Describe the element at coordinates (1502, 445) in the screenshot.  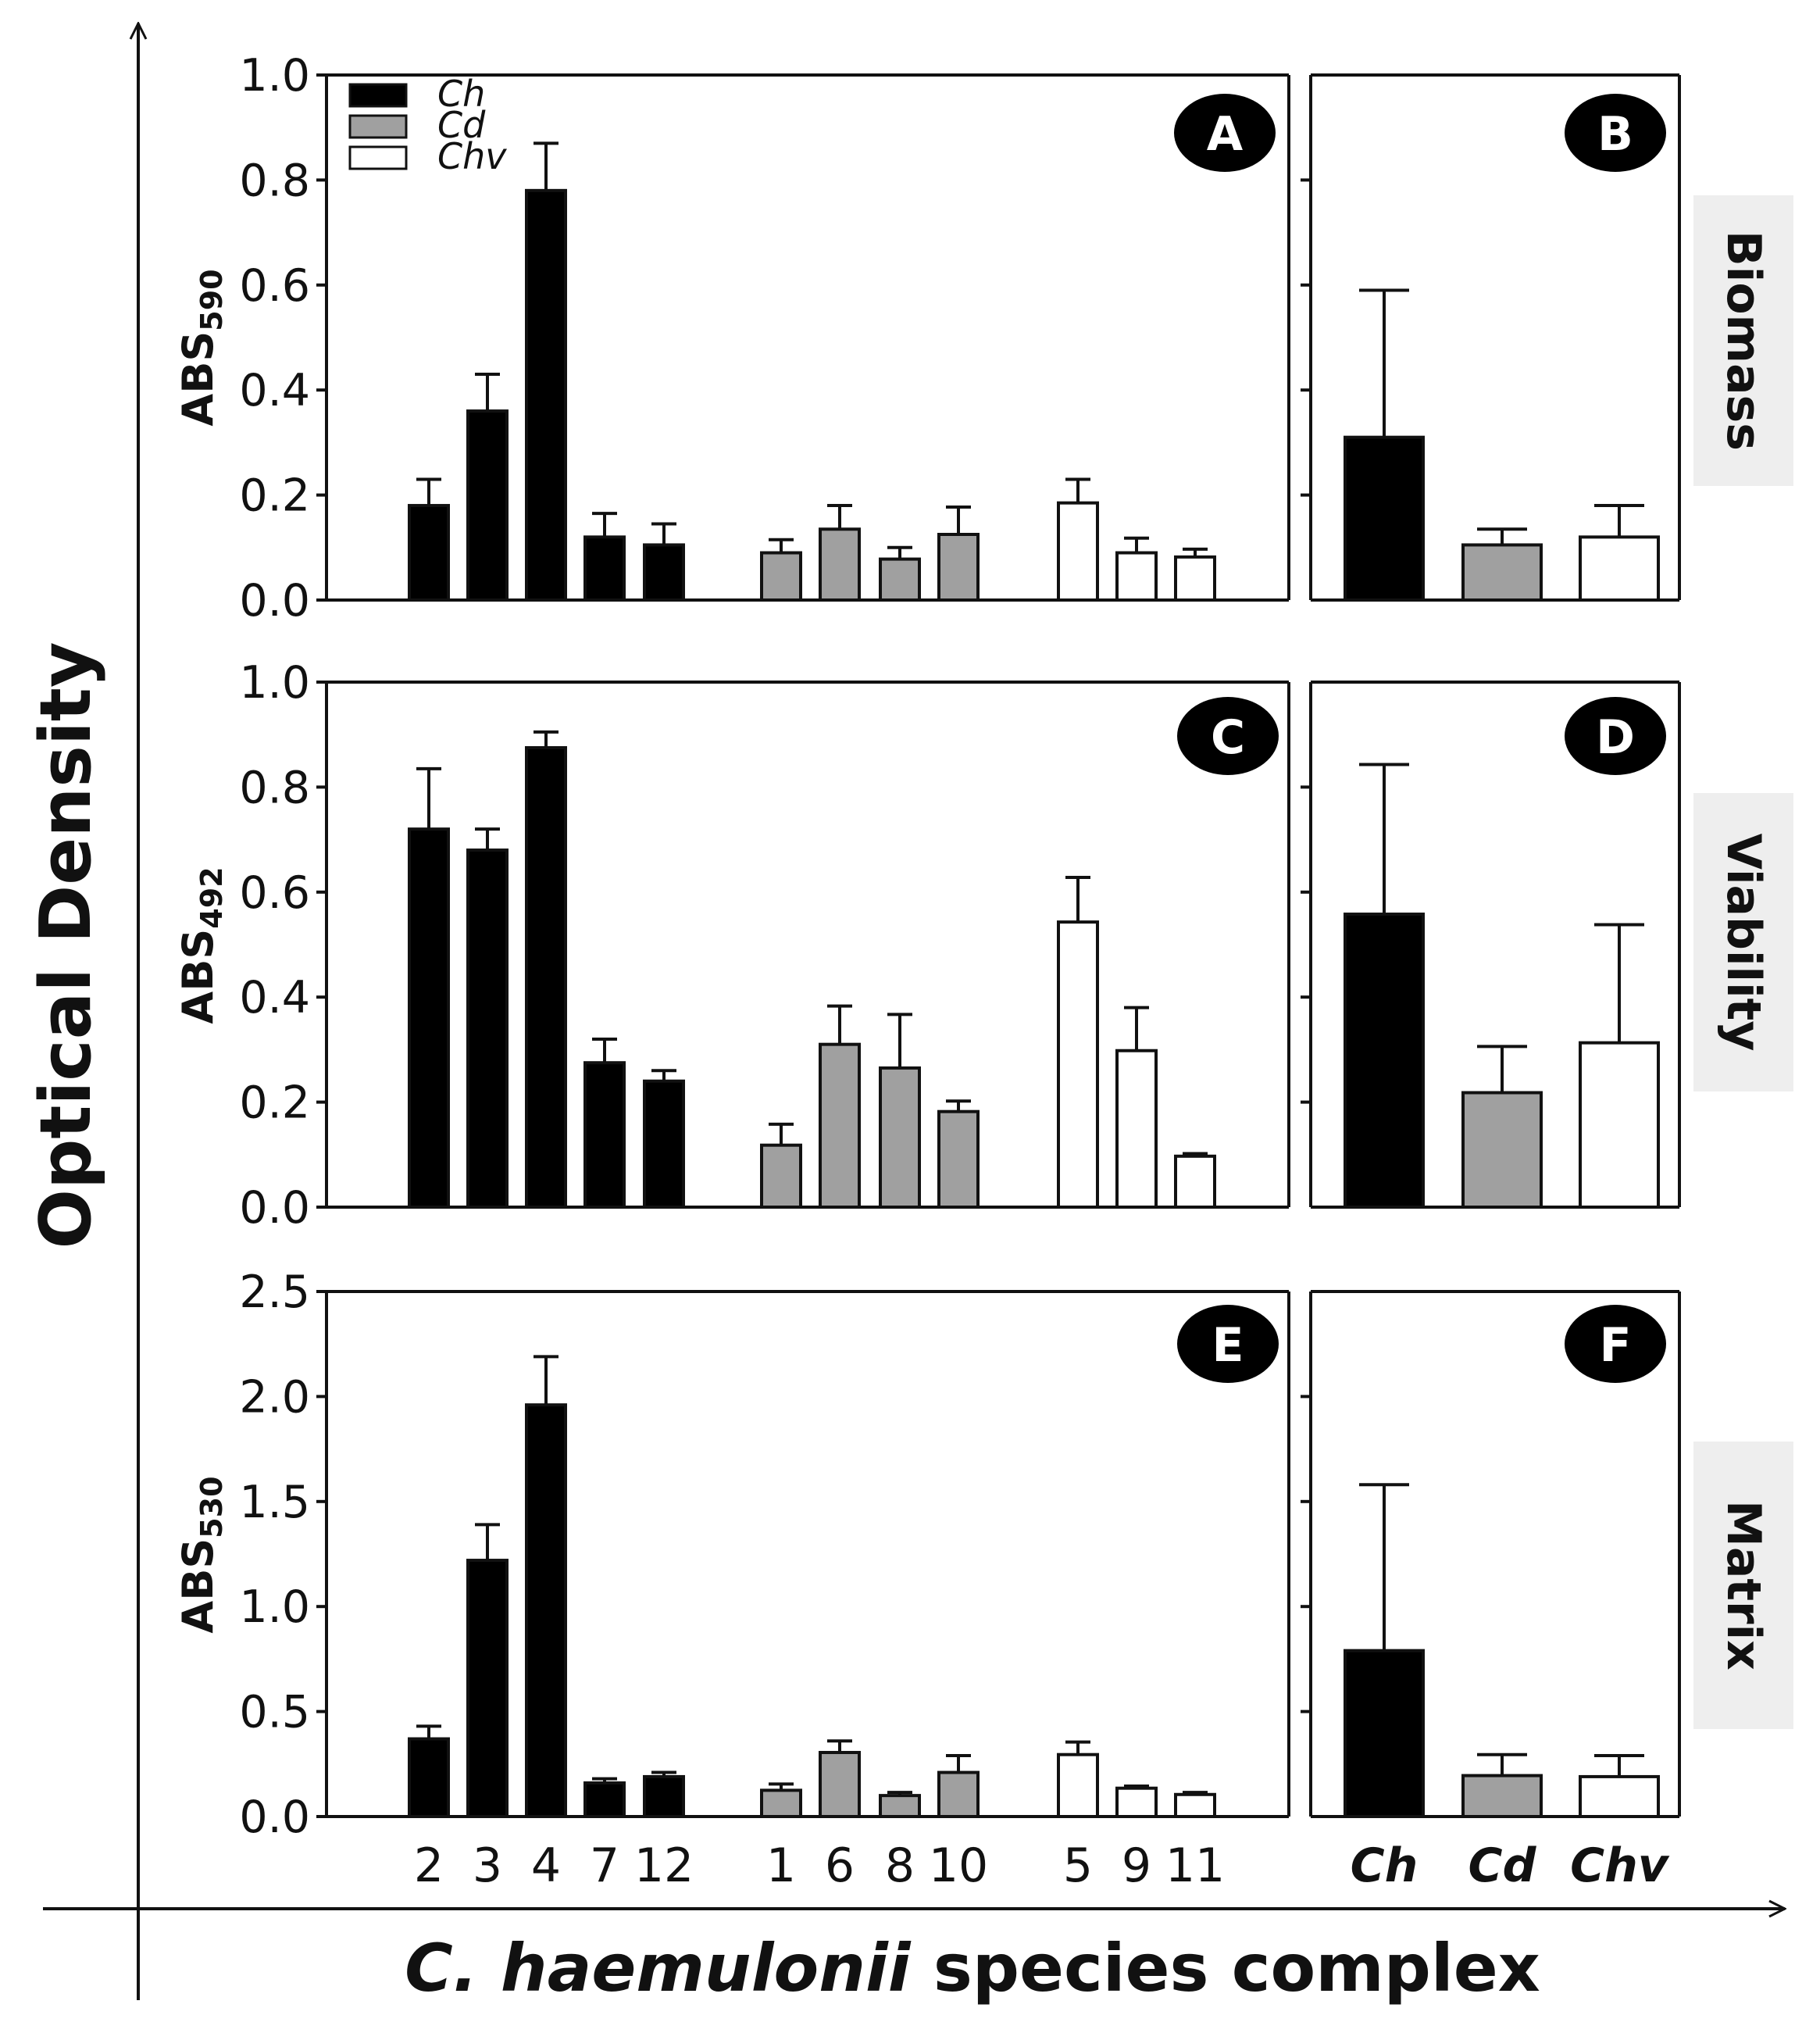
I see `panel-b-bars` at that location.